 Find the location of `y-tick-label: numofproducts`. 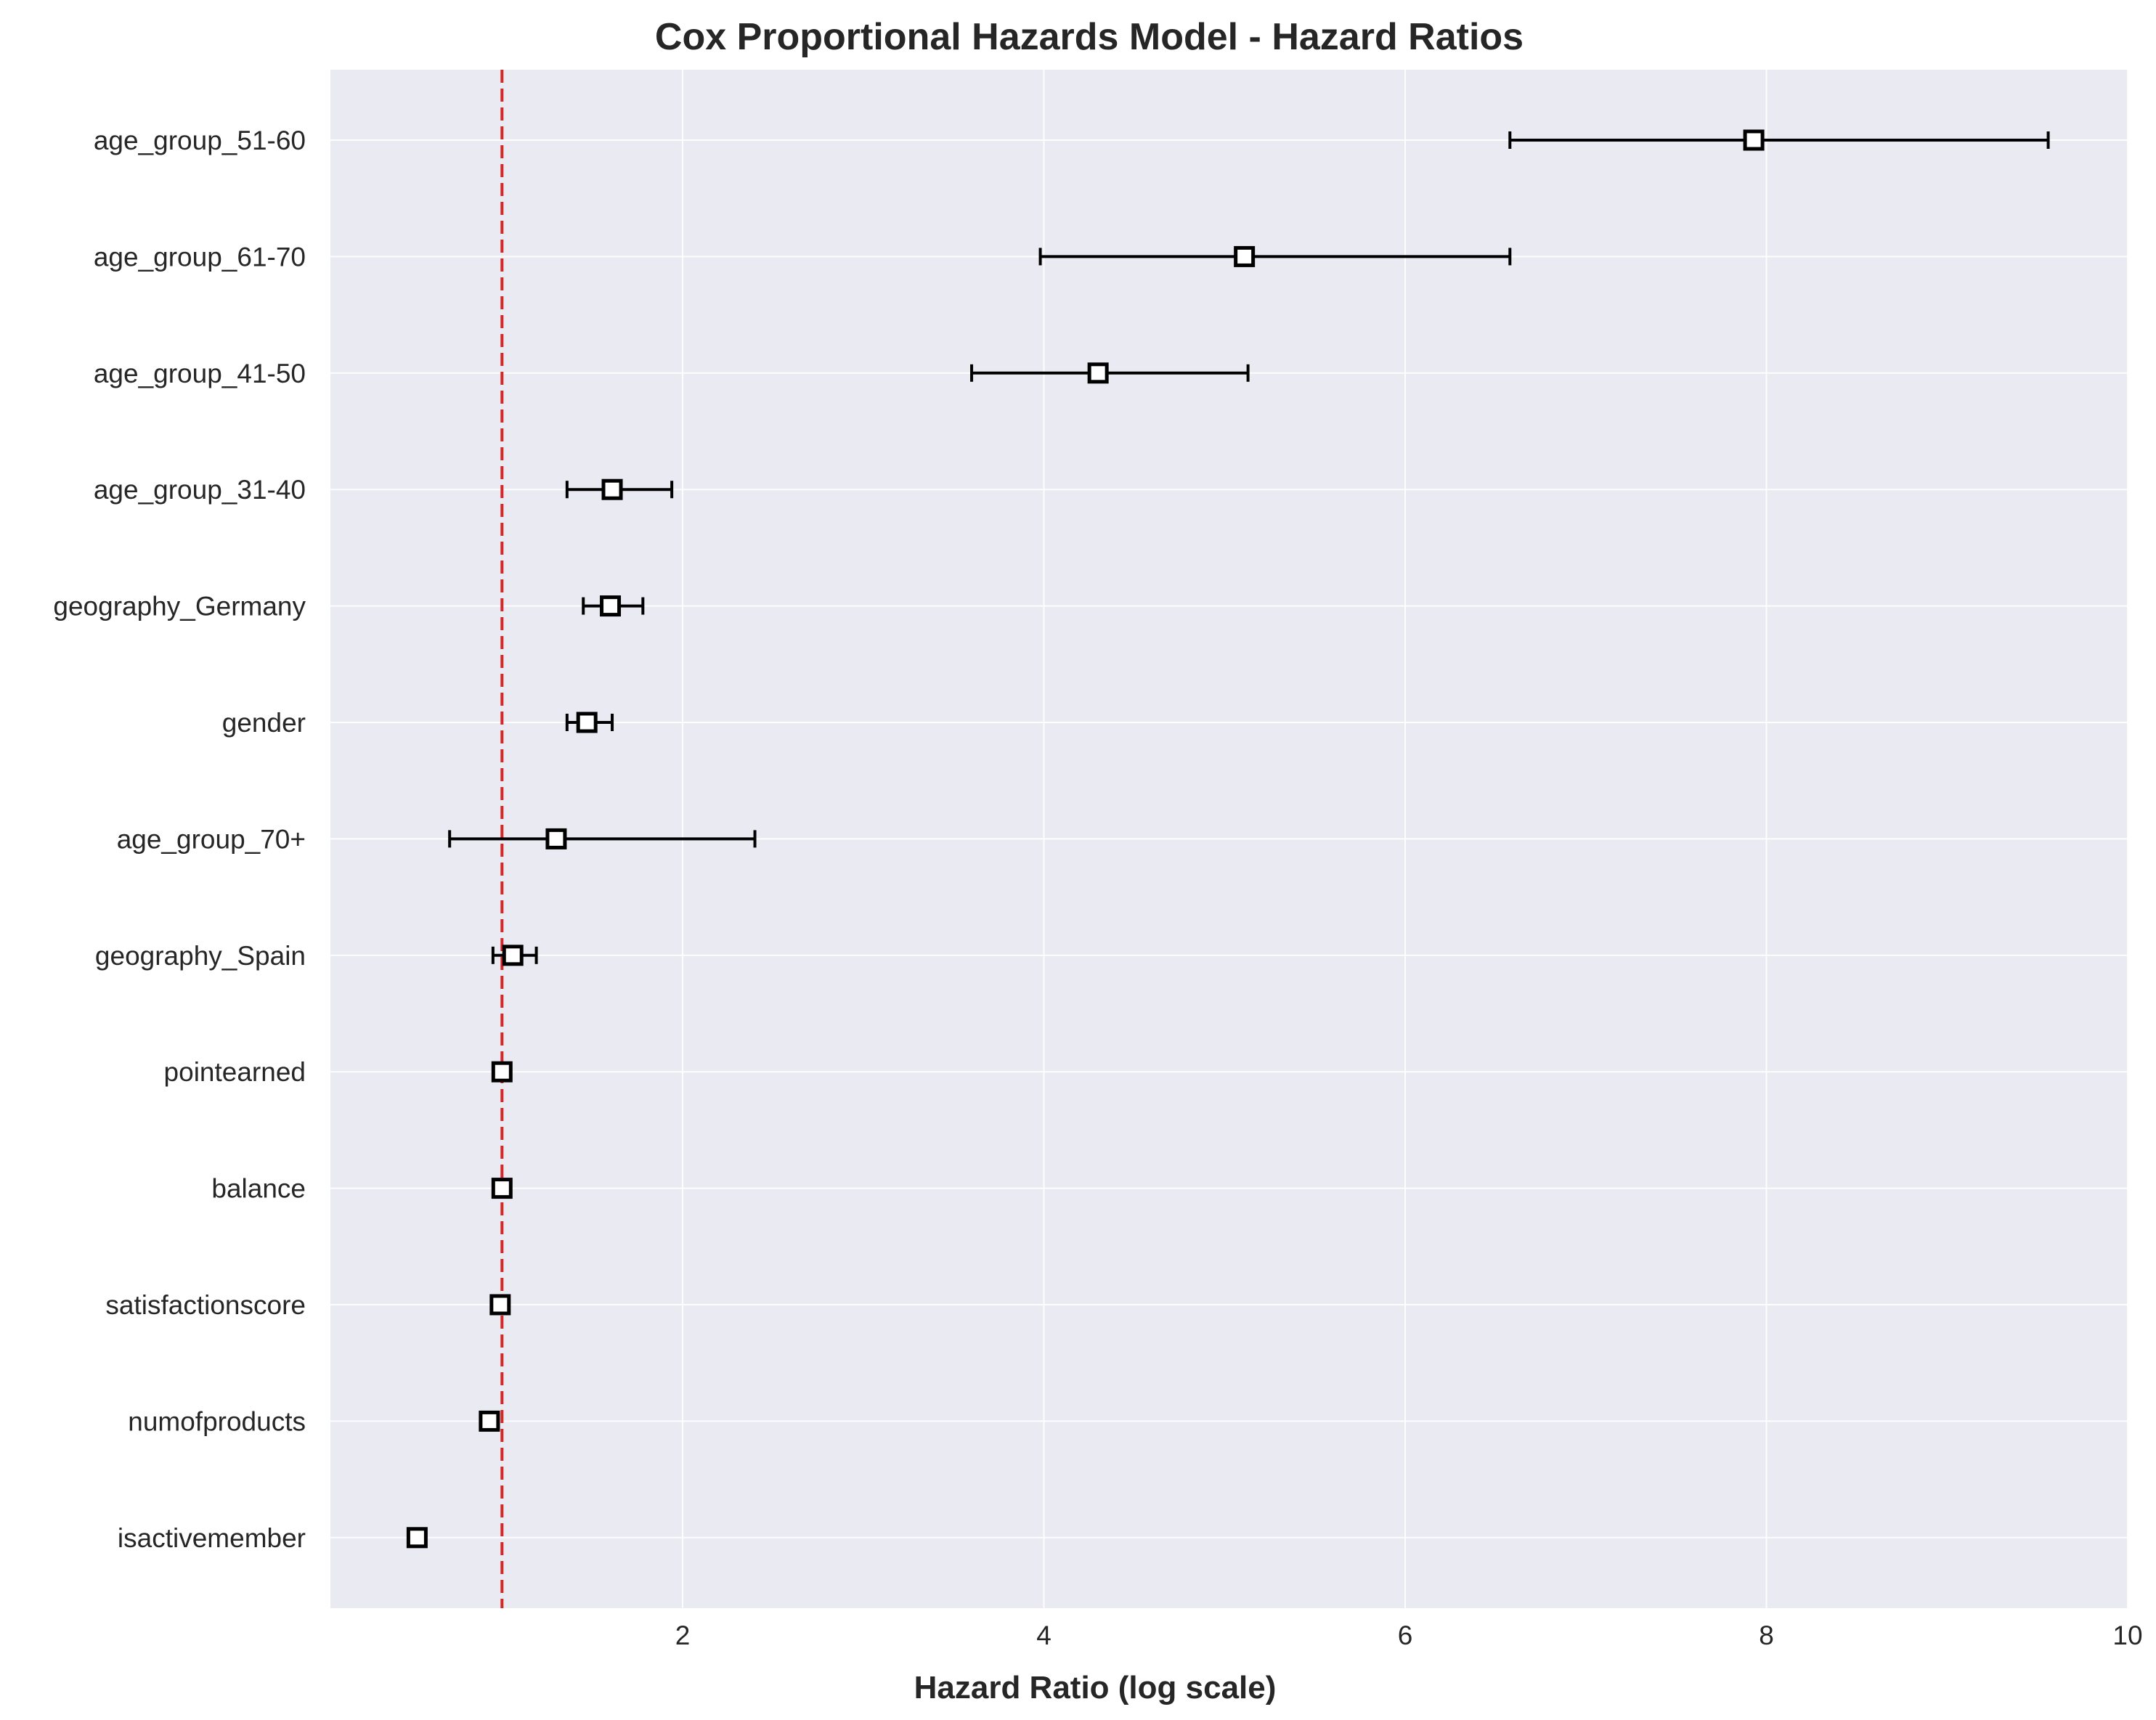

y-tick-label: numofproducts is located at coordinates (217, 1421).